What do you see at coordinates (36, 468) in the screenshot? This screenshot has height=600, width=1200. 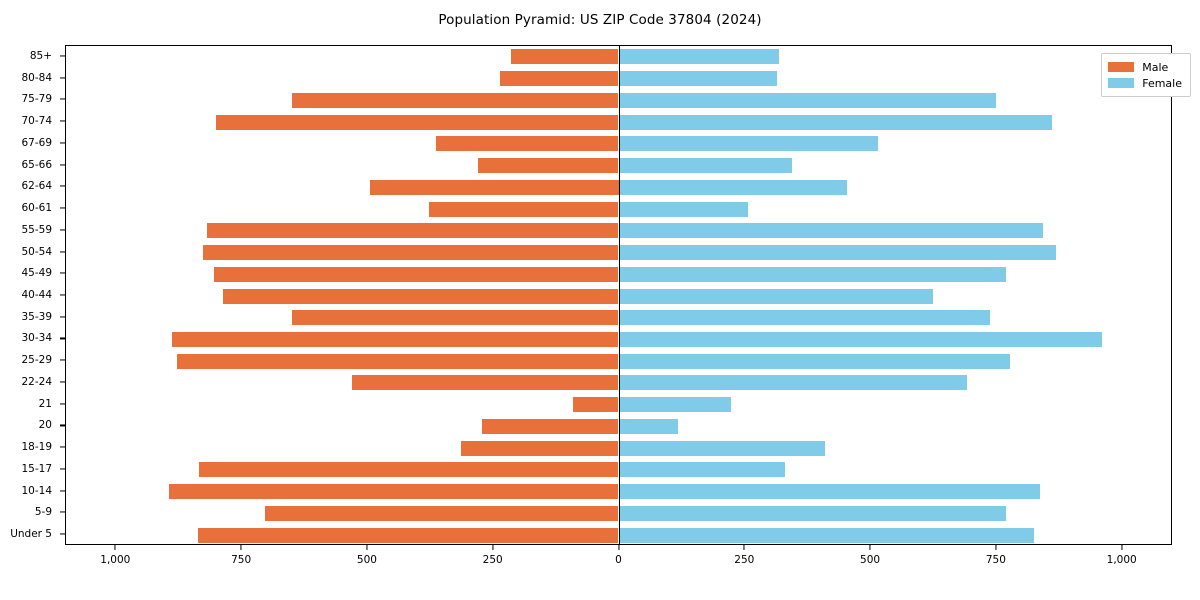 I see `y-axis-tick-label: 15-17` at bounding box center [36, 468].